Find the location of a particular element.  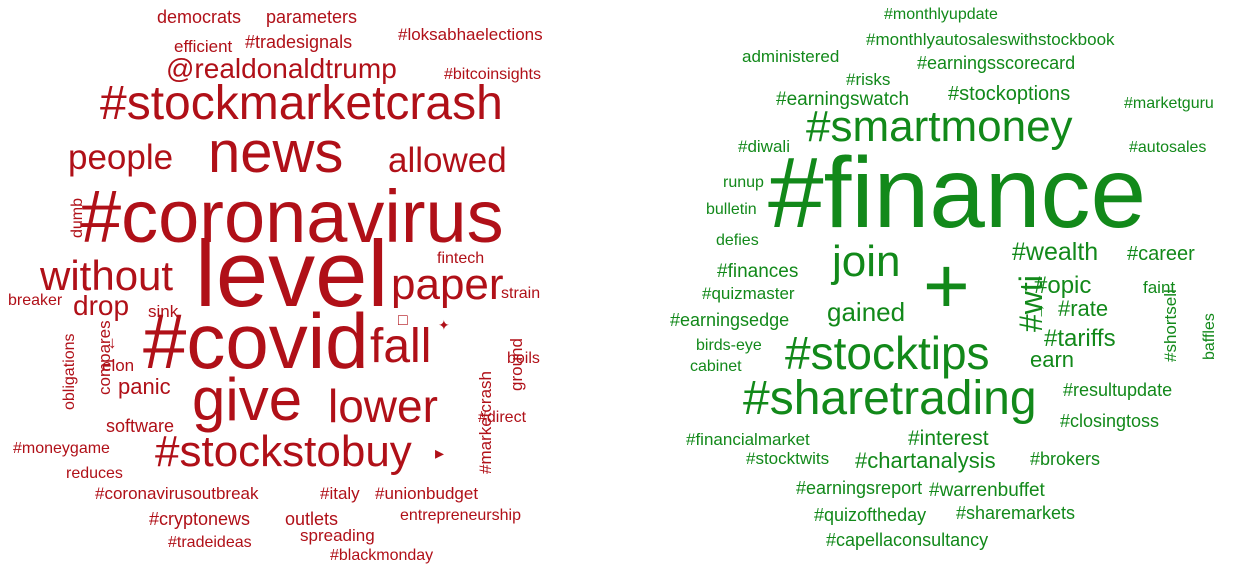

red-cloud-word: #unionbudget is located at coordinates (427, 493).